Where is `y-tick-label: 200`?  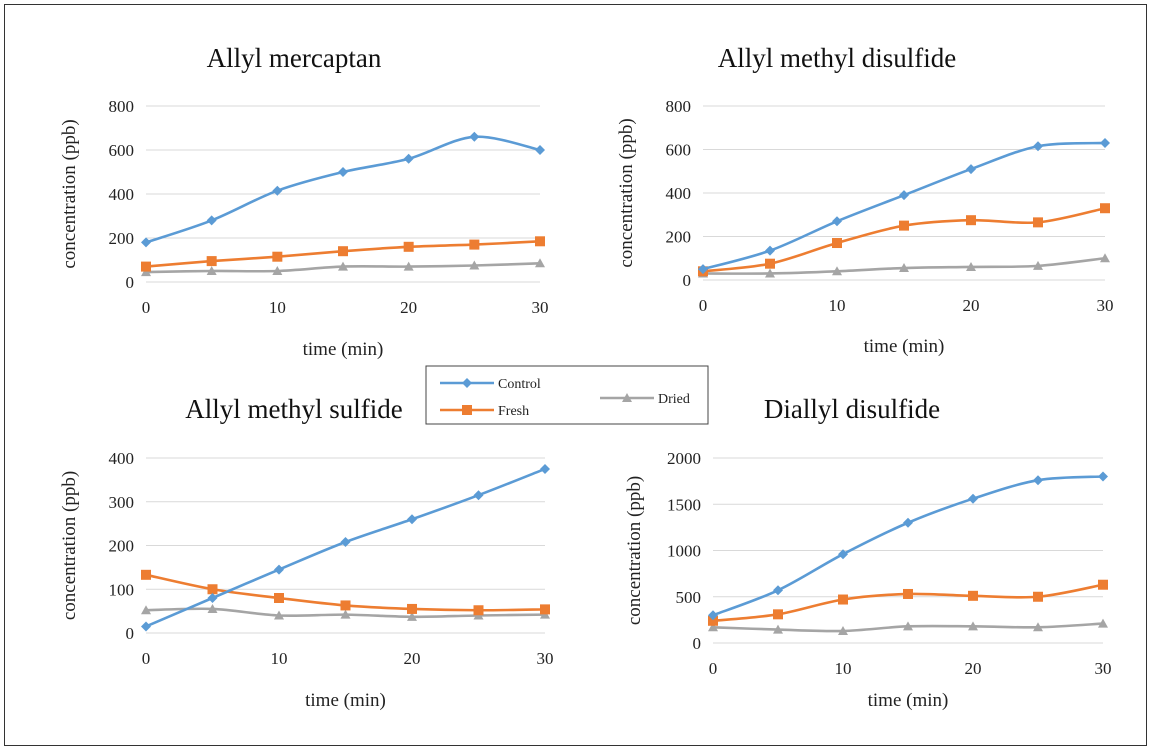
y-tick-label: 200 is located at coordinates (122, 238).